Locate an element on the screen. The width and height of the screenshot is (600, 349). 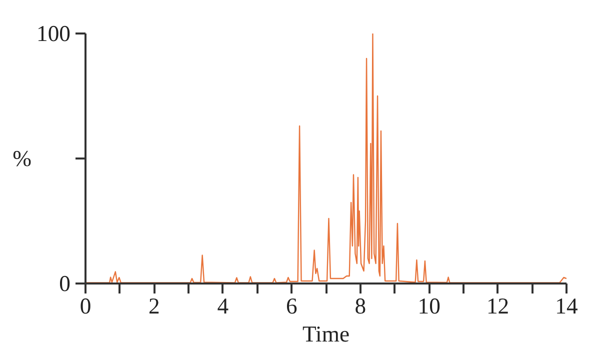
x-tick-label: 2 is located at coordinates (154, 306).